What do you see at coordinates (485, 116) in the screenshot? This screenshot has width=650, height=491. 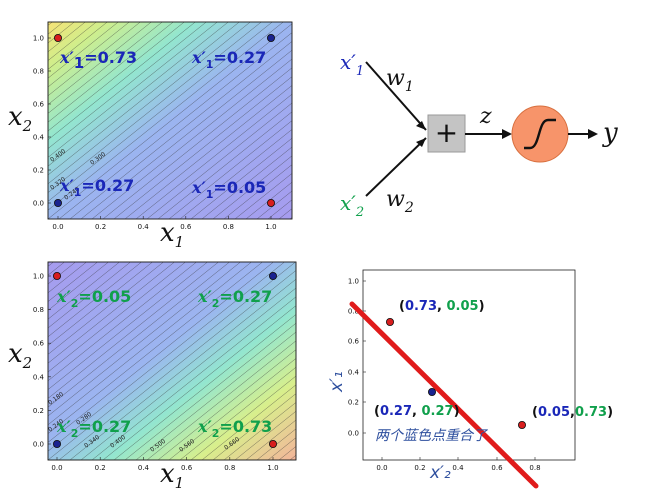 I see `z-label: z` at bounding box center [485, 116].